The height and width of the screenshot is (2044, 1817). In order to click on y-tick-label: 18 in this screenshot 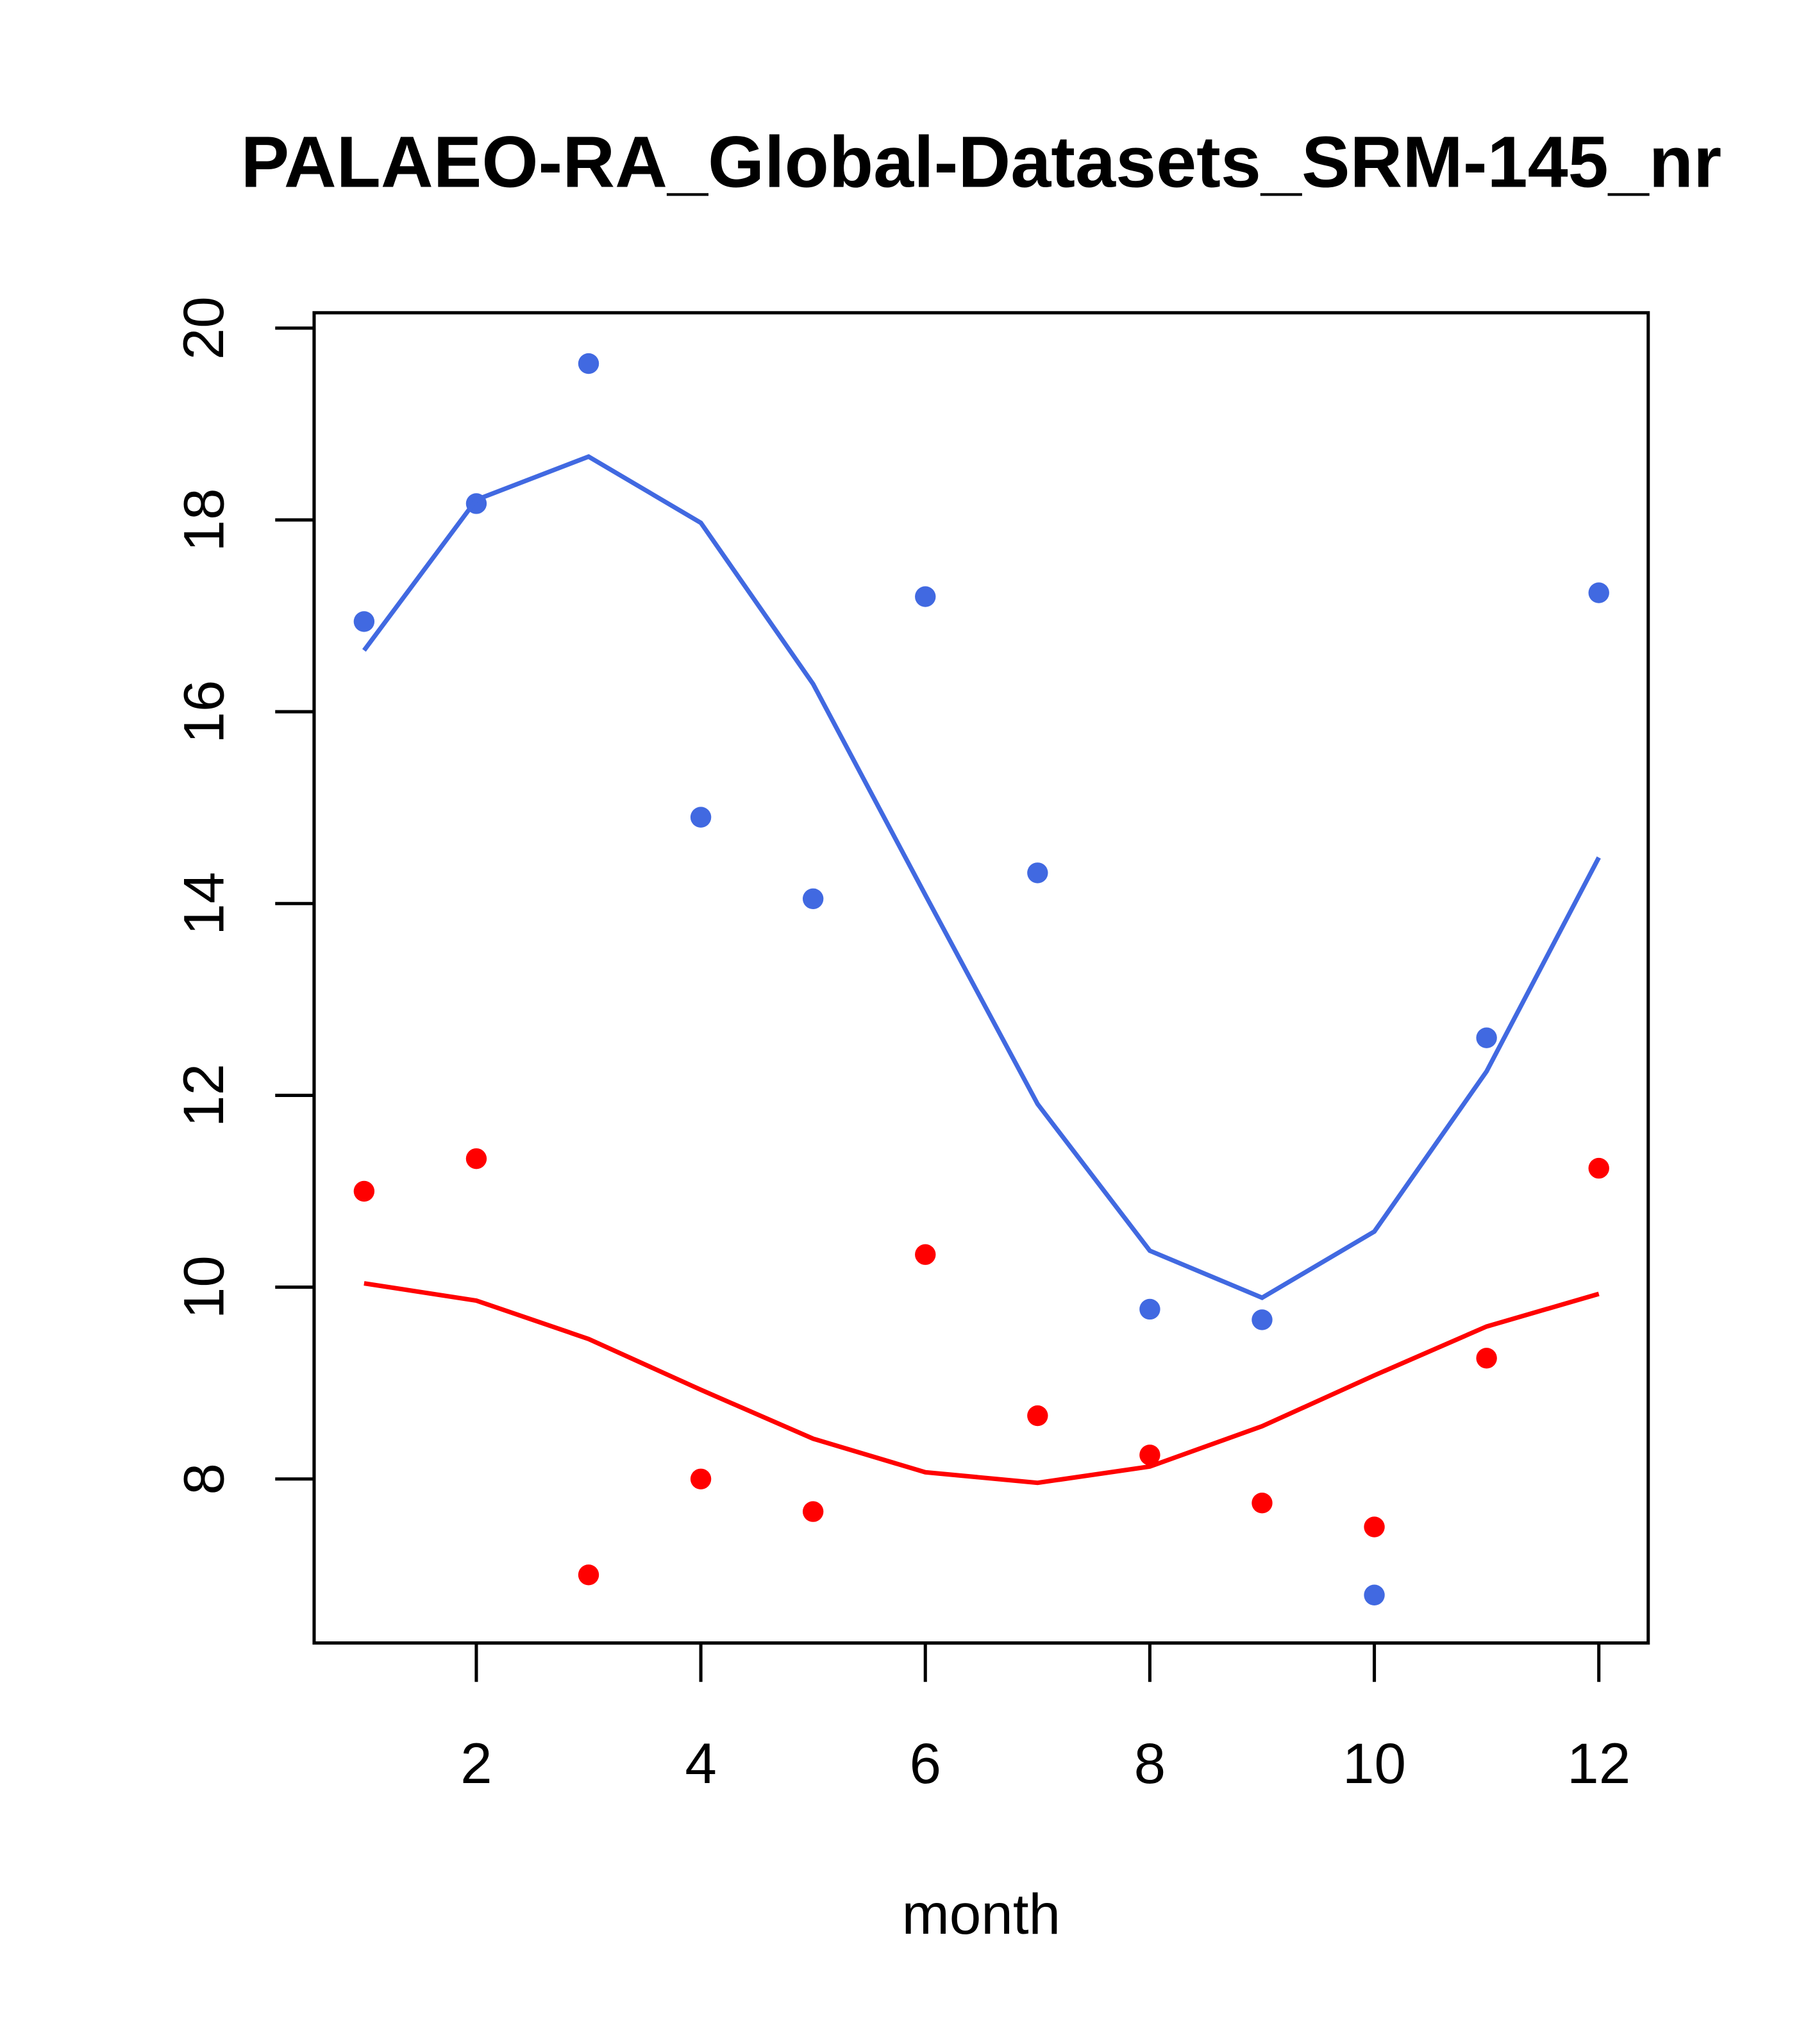, I will do `click(203, 519)`.